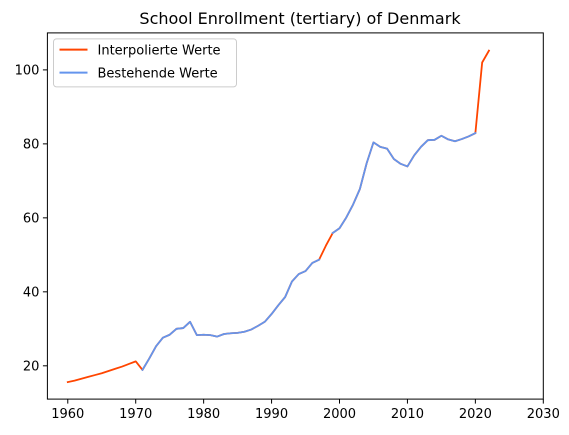 The width and height of the screenshot is (569, 435). I want to click on y-axis: 20 40 60 80 100, so click(31, 218).